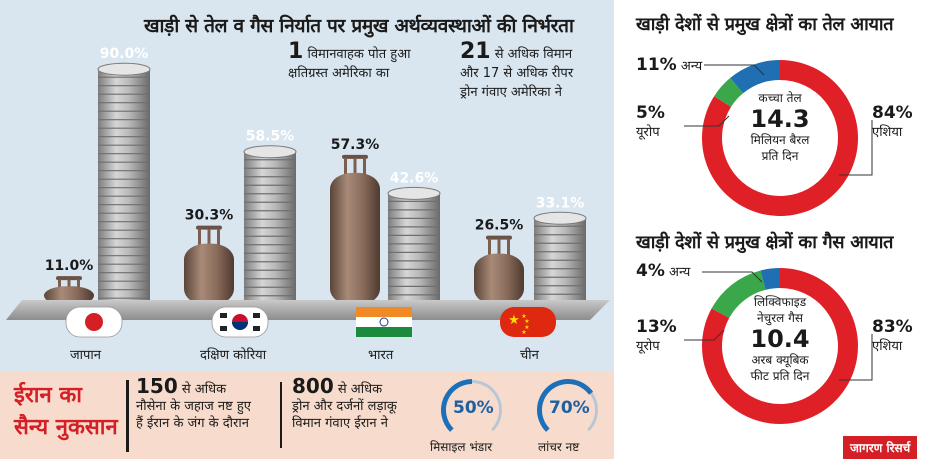  Describe the element at coordinates (384, 322) in the screenshot. I see `flag-india` at that location.